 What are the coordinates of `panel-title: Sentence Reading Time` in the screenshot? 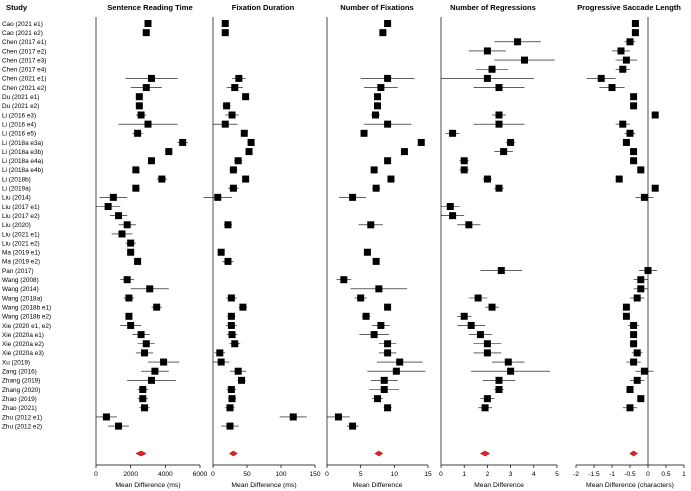 It's located at (150, 7).